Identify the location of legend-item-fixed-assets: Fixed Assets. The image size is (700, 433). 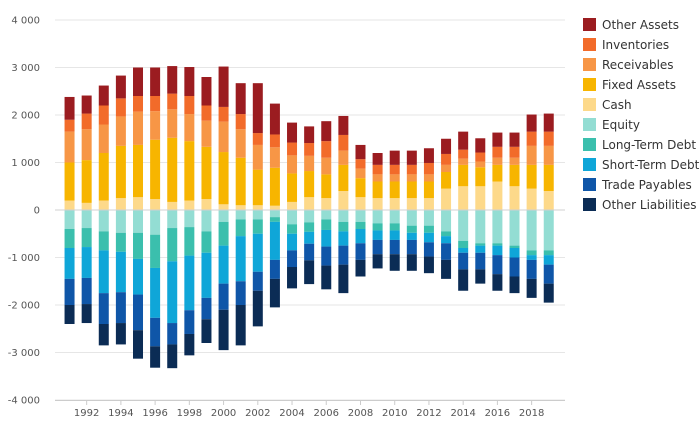
(629, 85).